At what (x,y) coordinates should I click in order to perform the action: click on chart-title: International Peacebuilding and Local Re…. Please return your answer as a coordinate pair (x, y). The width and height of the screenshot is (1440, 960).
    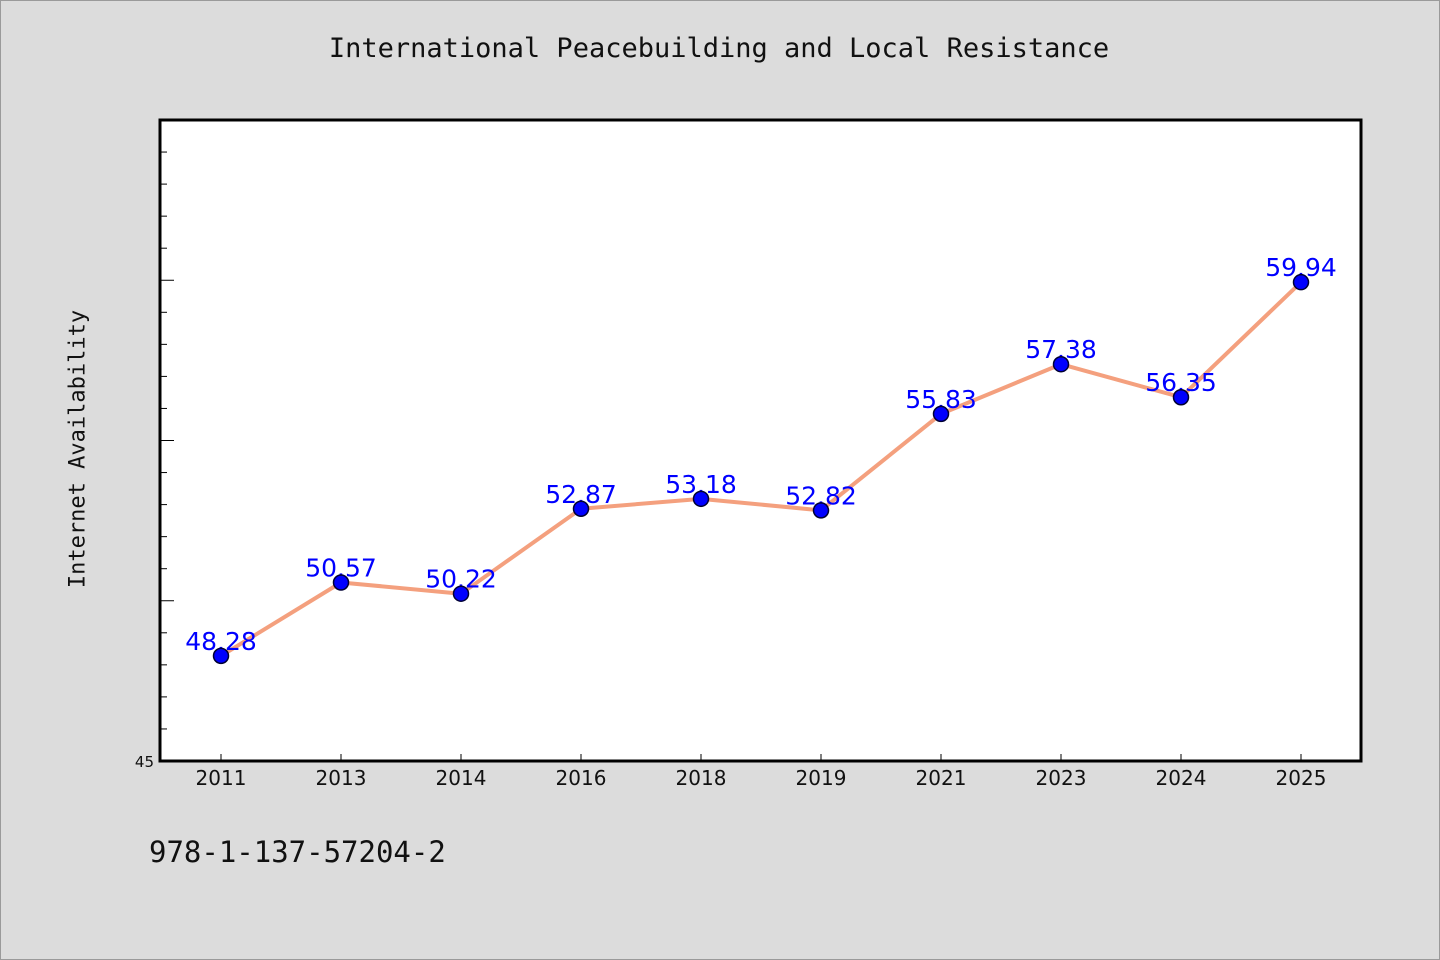
    Looking at the image, I should click on (719, 48).